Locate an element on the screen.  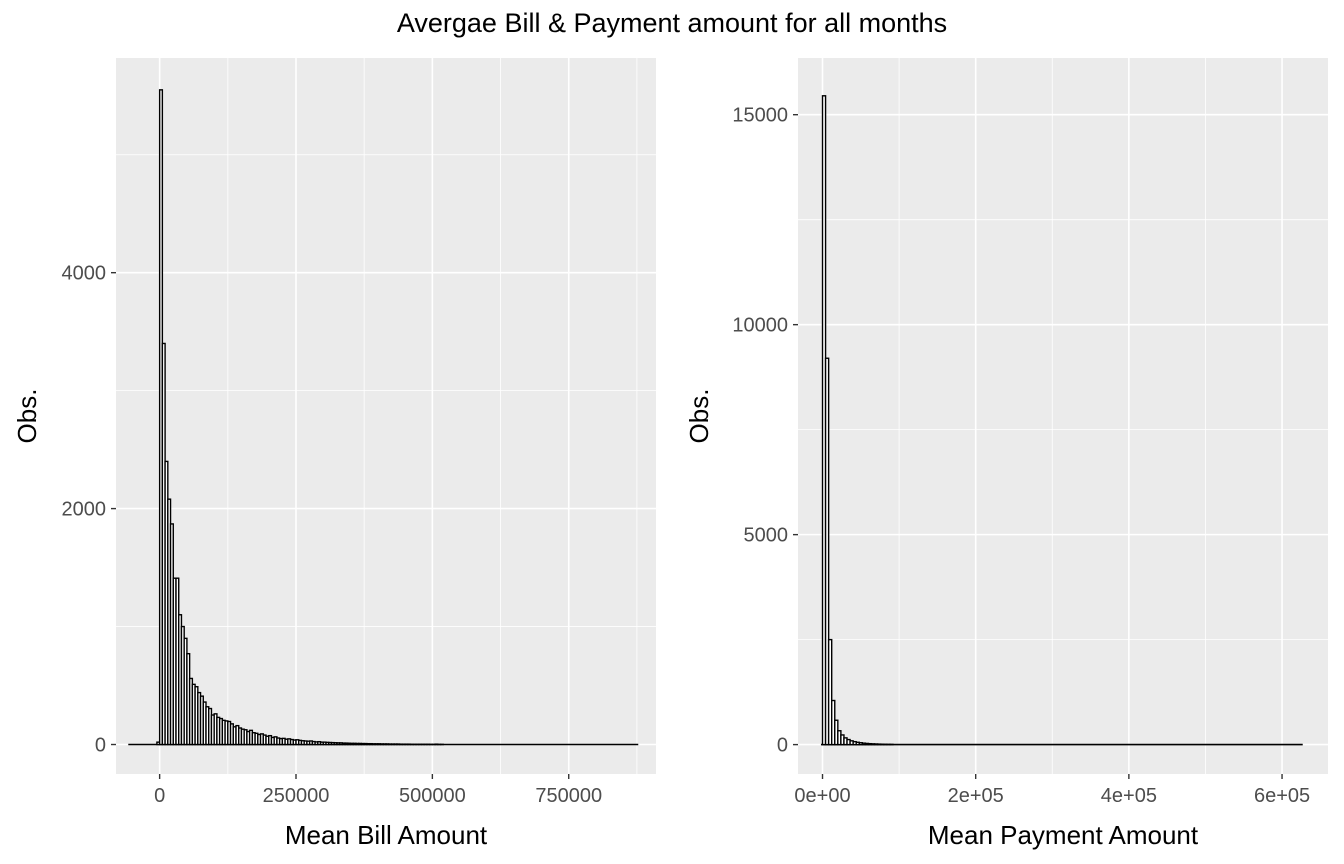
bill-y-tick-label: 0 is located at coordinates (100, 746).